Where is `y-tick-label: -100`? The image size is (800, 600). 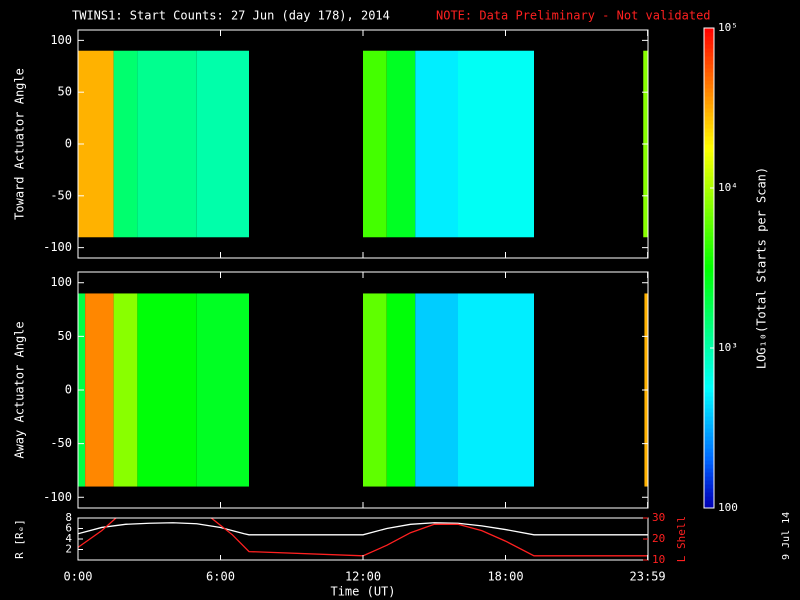 y-tick-label: -100 is located at coordinates (57, 247).